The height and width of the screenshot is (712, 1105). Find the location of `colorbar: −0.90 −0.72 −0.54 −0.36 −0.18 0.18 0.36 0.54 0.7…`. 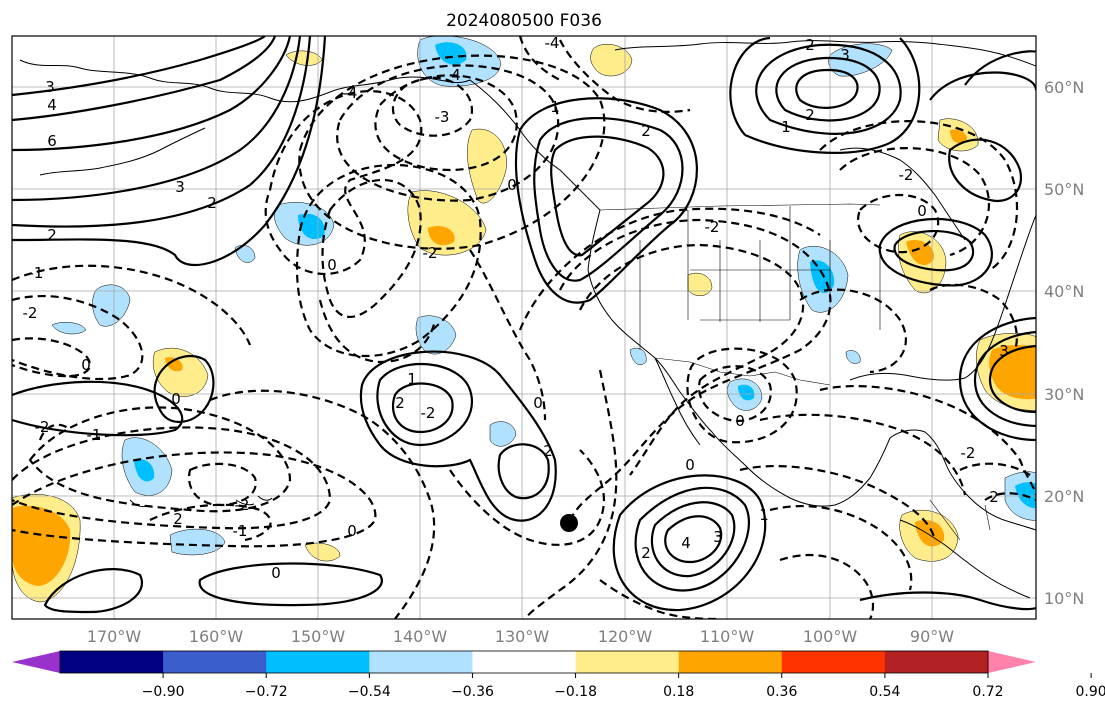

colorbar: −0.90 −0.72 −0.54 −0.36 −0.18 0.18 0.36 0.54 0.7… is located at coordinates (558, 675).